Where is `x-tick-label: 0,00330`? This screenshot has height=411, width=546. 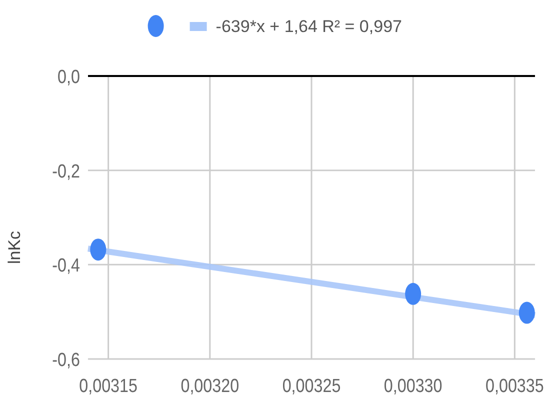
x-tick-label: 0,00330 is located at coordinates (413, 385).